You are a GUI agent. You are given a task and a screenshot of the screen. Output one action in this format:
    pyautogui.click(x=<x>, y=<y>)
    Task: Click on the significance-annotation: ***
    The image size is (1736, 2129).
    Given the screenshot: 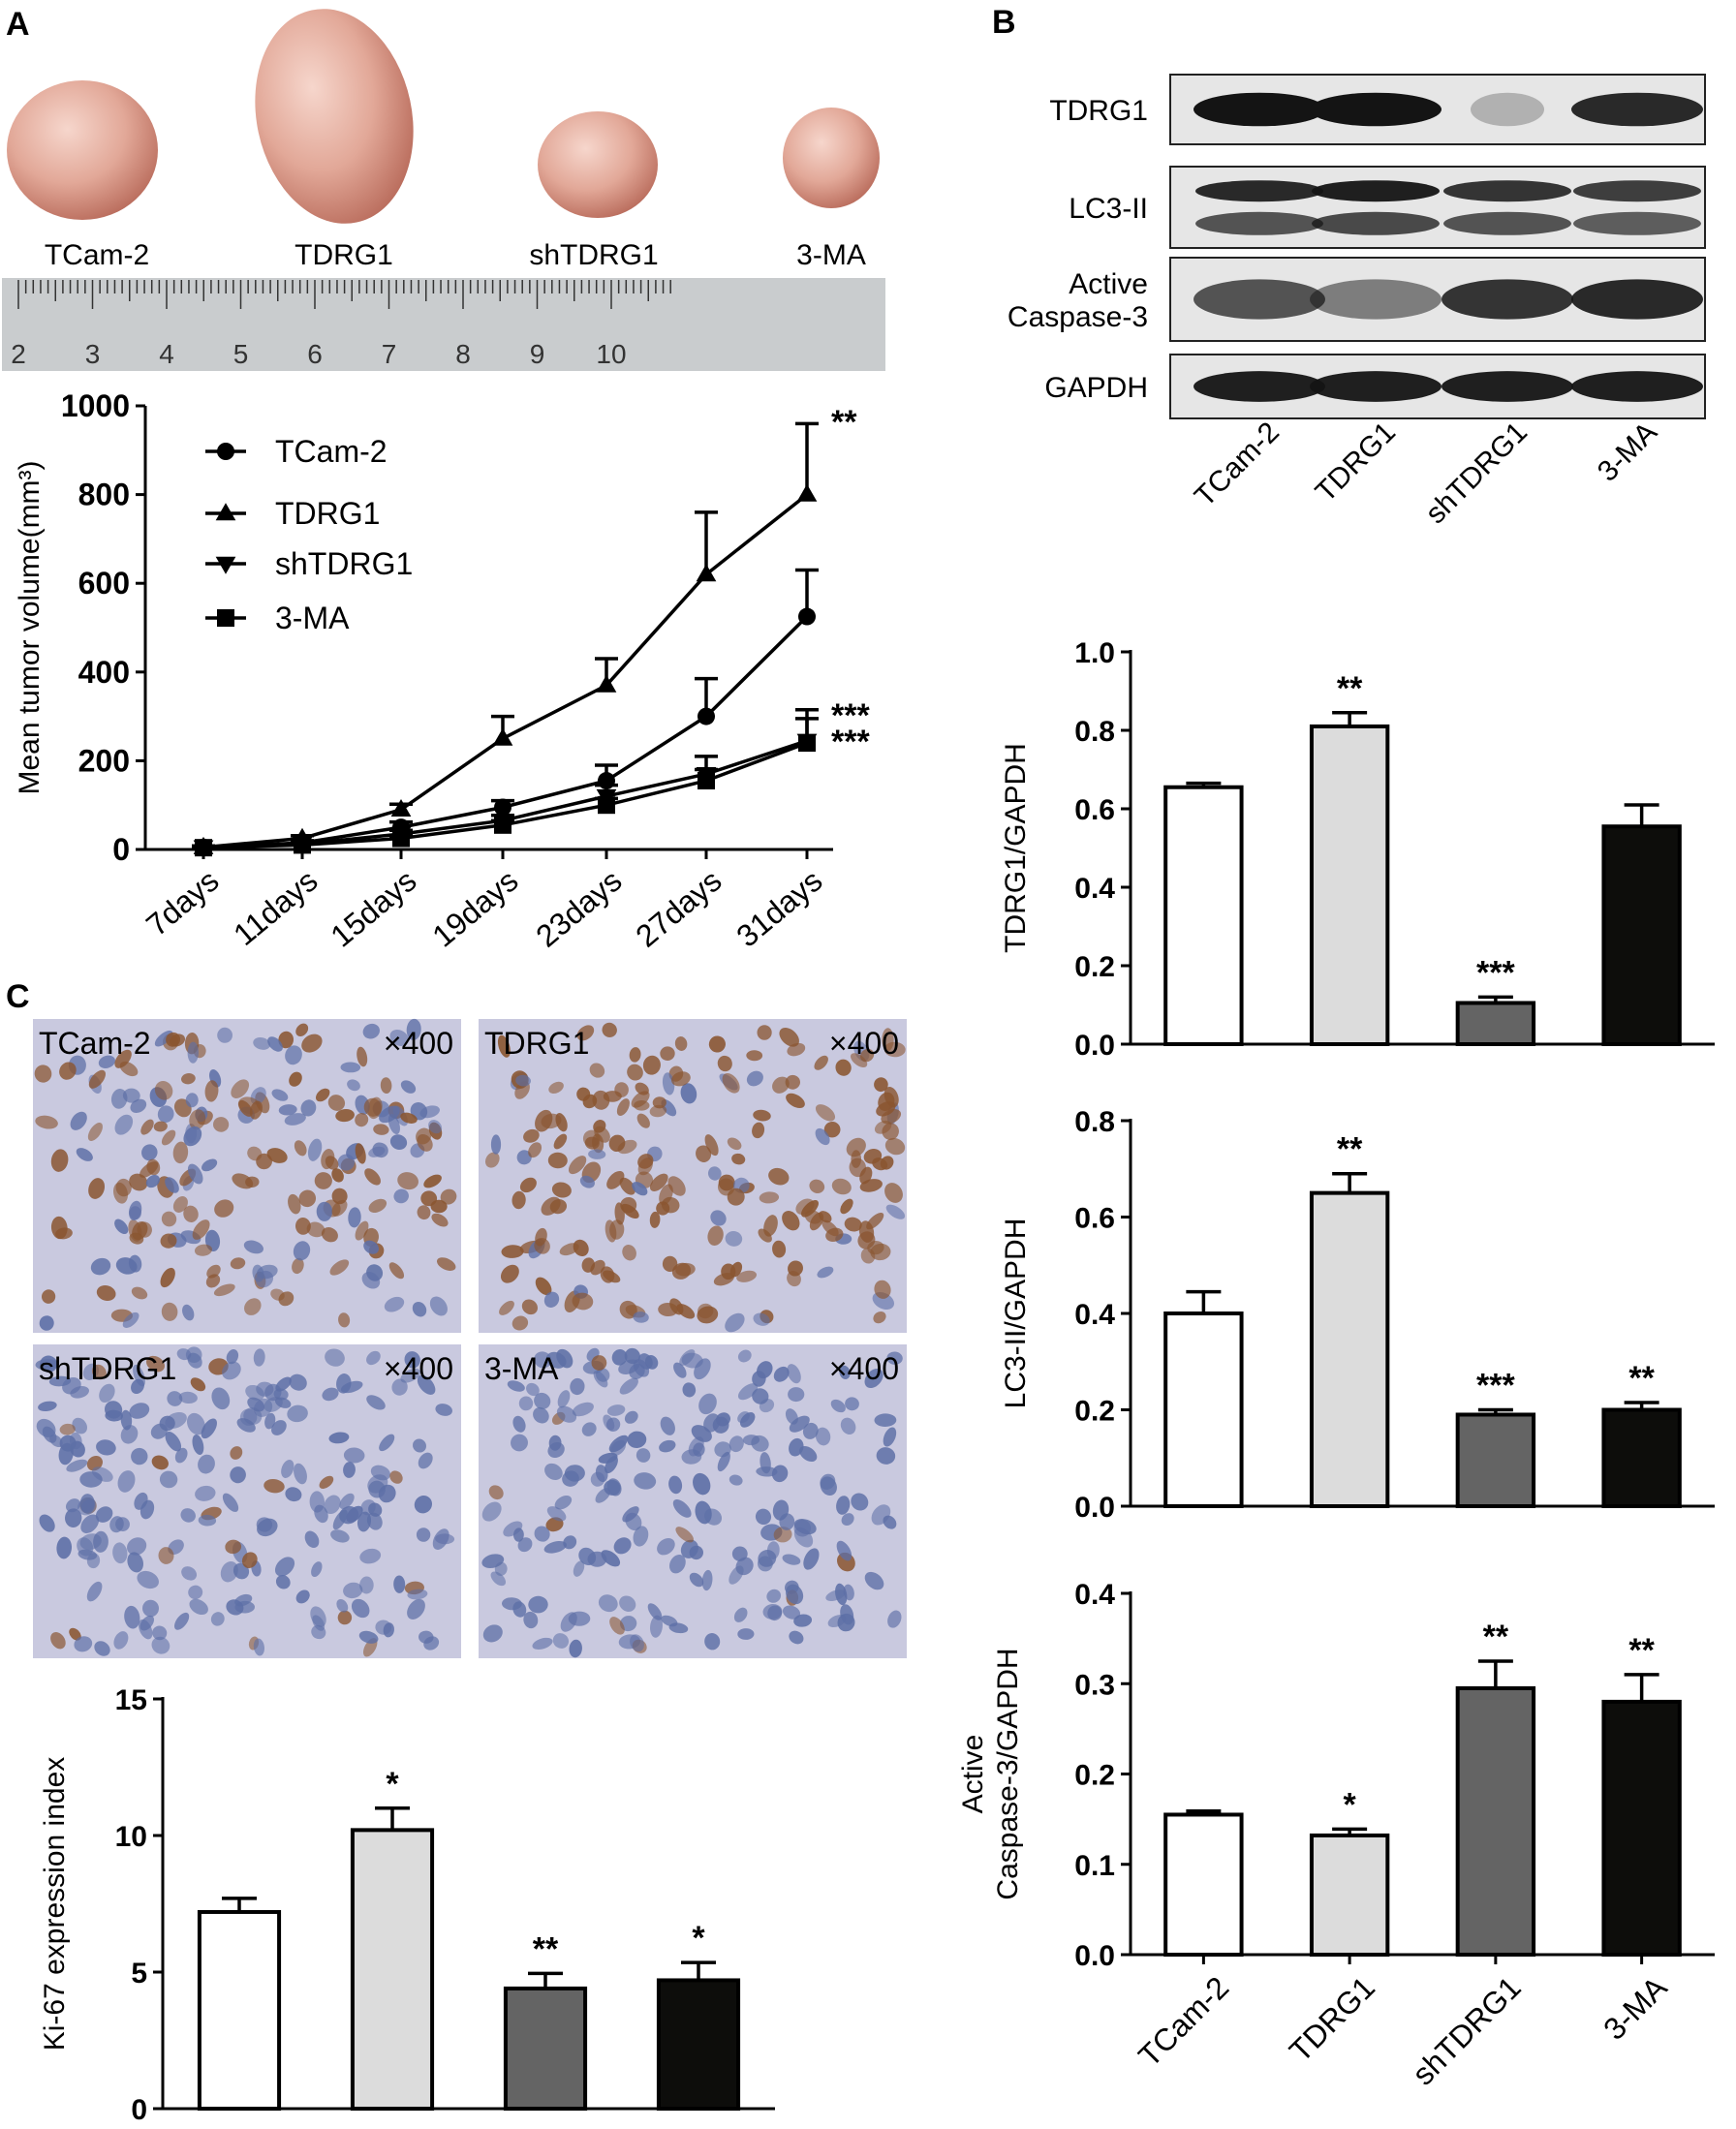 What is the action you would take?
    pyautogui.click(x=850, y=742)
    